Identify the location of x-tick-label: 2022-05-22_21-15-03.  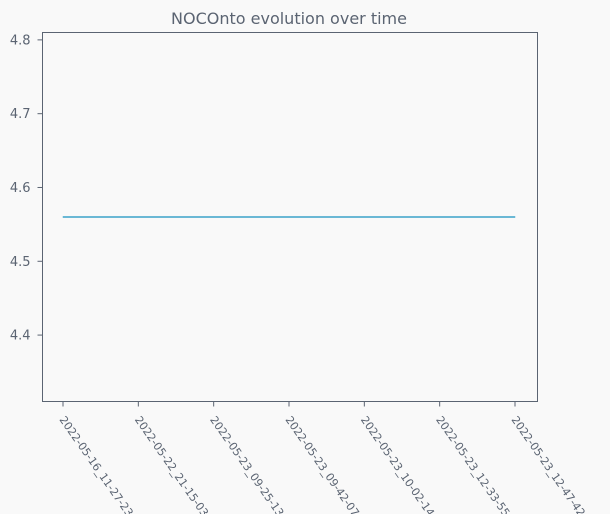
(171, 464).